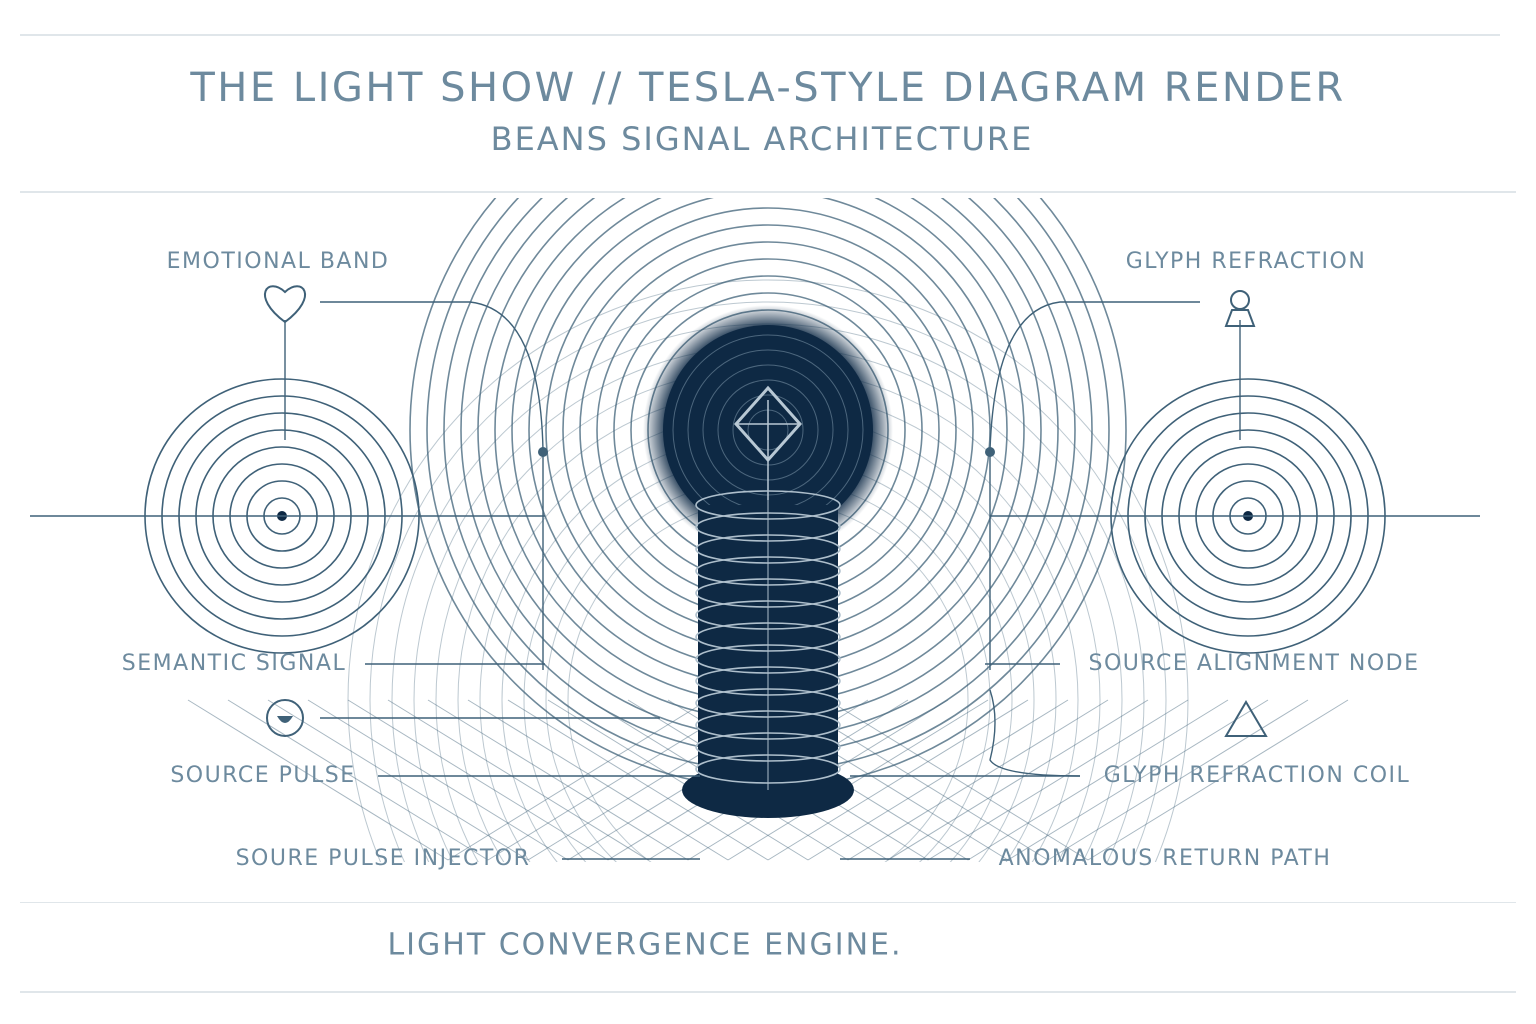 This screenshot has height=1024, width=1536. Describe the element at coordinates (768, 882) in the screenshot. I see `grid-mask` at that location.